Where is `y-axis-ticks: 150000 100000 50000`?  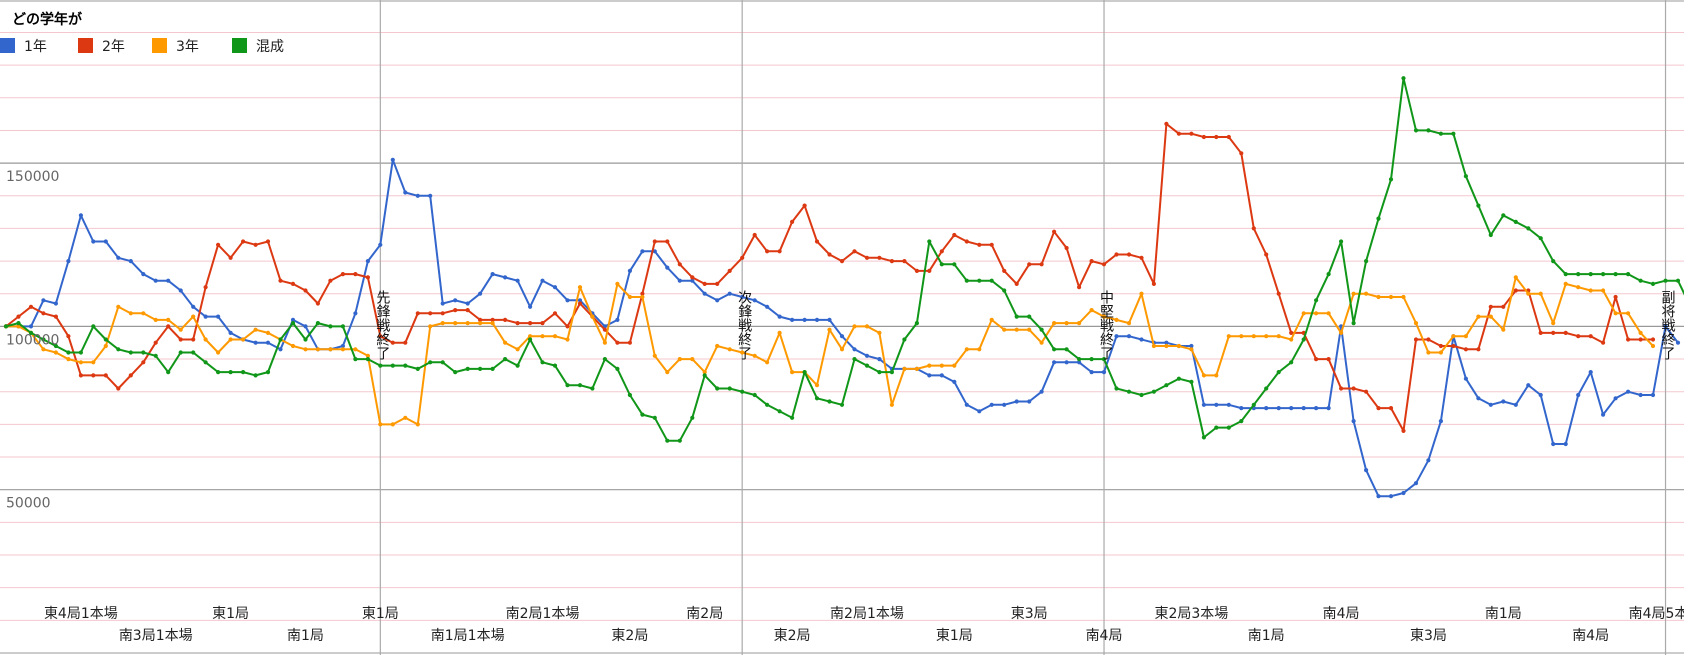 y-axis-ticks: 150000 100000 50000 is located at coordinates (32, 340).